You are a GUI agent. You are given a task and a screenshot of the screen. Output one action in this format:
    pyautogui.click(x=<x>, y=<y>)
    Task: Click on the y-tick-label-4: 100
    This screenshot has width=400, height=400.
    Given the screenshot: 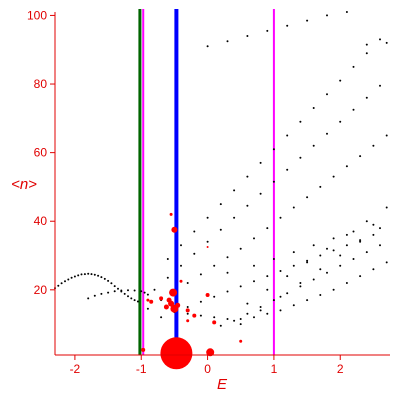 What is the action you would take?
    pyautogui.click(x=37, y=15)
    